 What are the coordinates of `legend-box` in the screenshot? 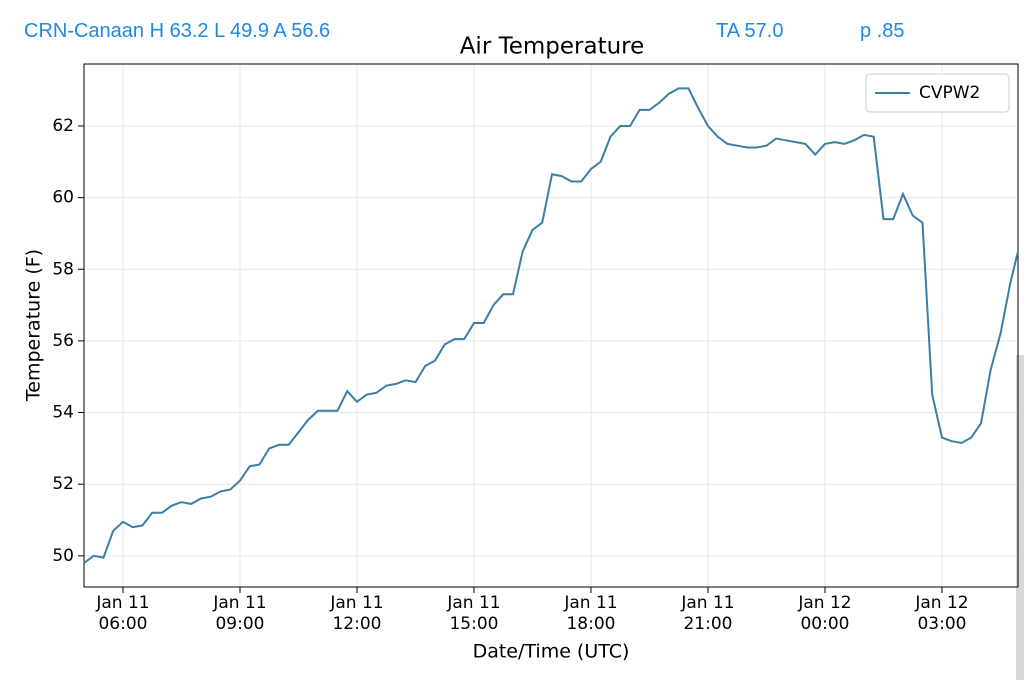 It's located at (937, 93).